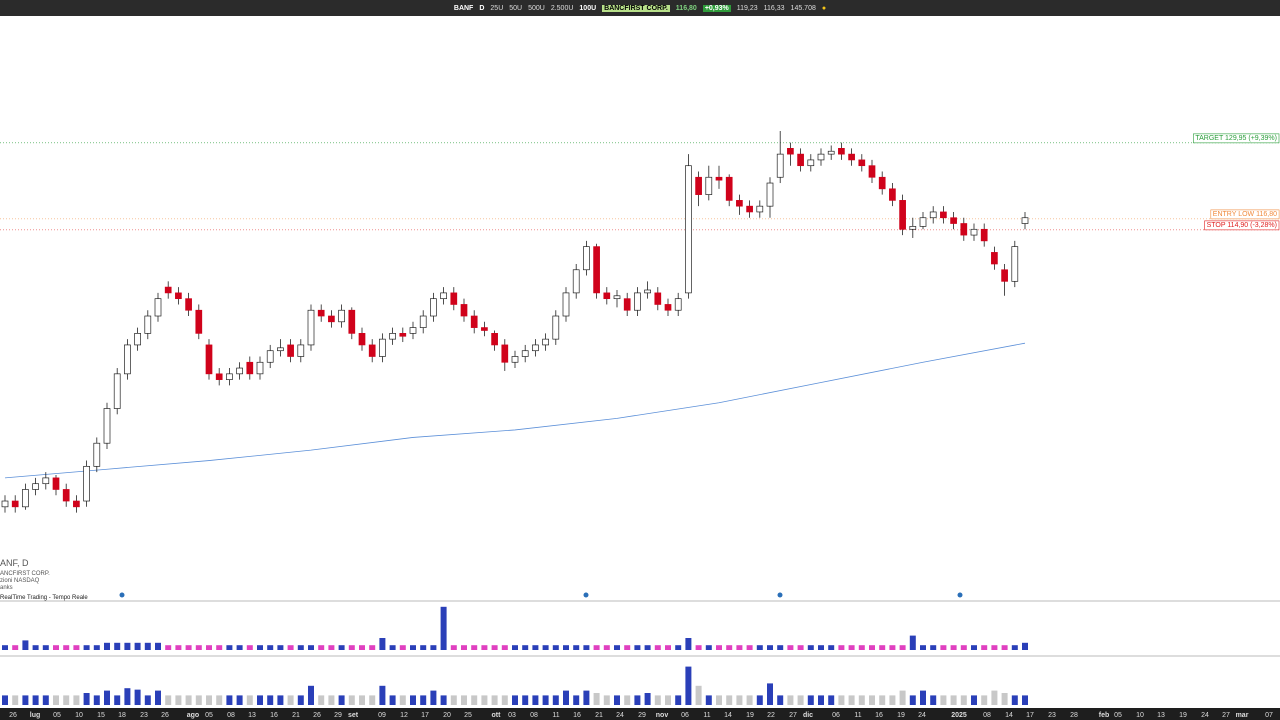 Image resolution: width=1280 pixels, height=720 pixels. Describe the element at coordinates (1269, 715) in the screenshot. I see `x-tick-label: 07` at that location.